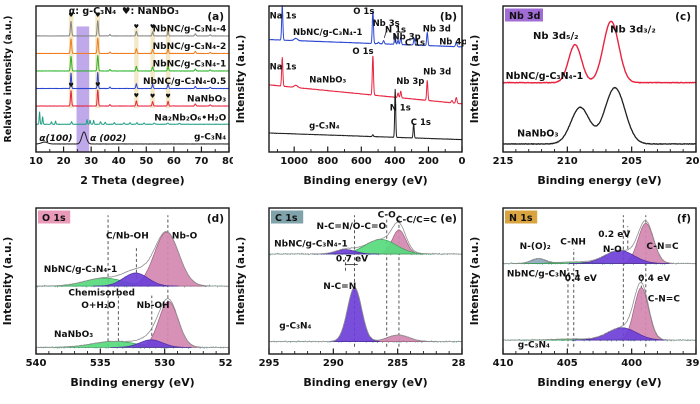 The width and height of the screenshot is (700, 404). I want to click on plot-label: C-NH, so click(573, 243).